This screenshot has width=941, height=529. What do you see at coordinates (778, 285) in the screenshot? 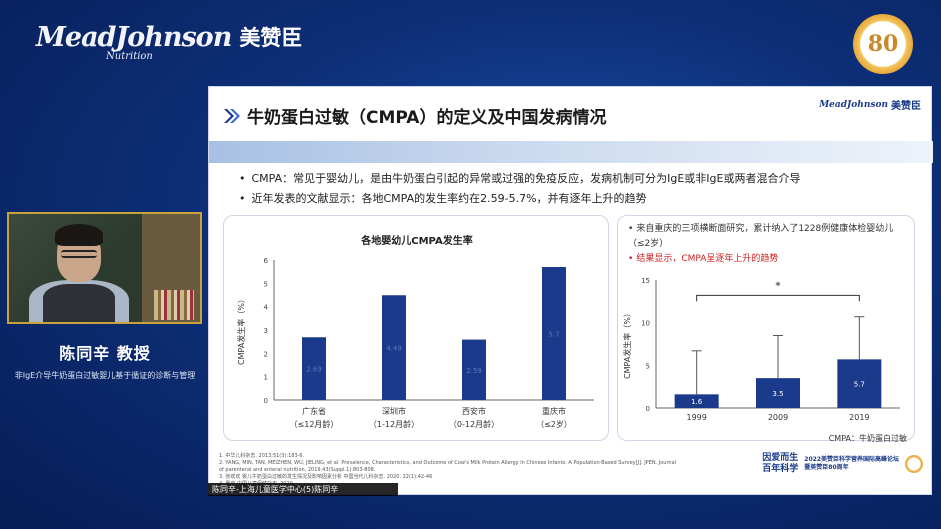
I see `significance-marker: *` at bounding box center [778, 285].